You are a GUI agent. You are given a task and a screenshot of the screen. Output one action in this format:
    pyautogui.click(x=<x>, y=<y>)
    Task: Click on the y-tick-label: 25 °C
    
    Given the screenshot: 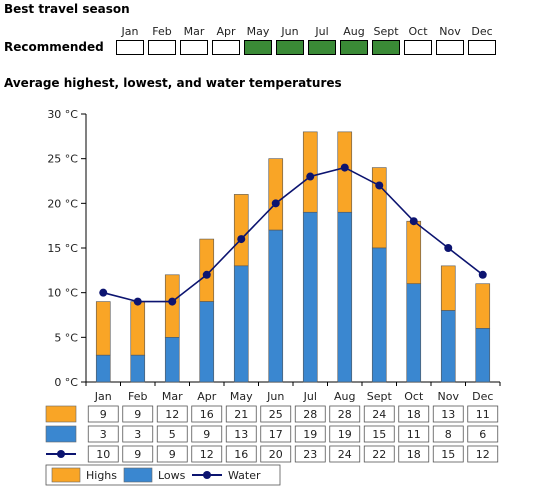 What is the action you would take?
    pyautogui.click(x=62, y=159)
    